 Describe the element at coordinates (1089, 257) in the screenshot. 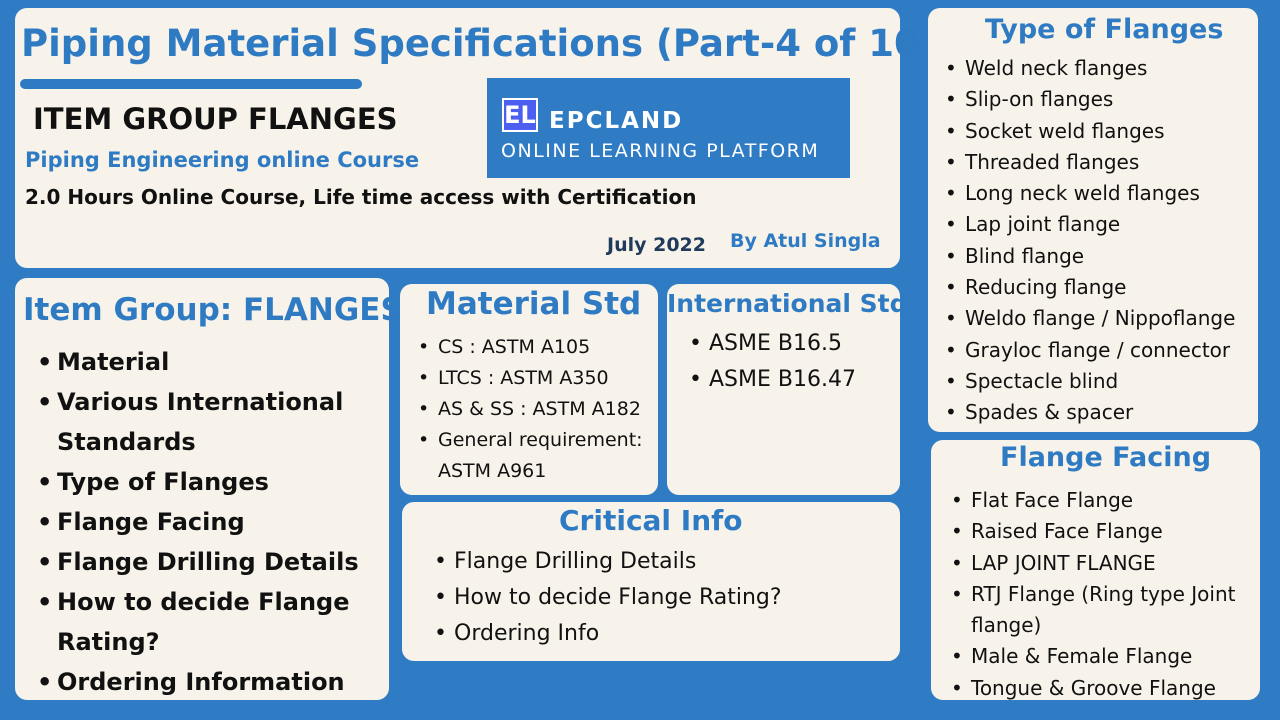

I see `list-item: Blind flange` at that location.